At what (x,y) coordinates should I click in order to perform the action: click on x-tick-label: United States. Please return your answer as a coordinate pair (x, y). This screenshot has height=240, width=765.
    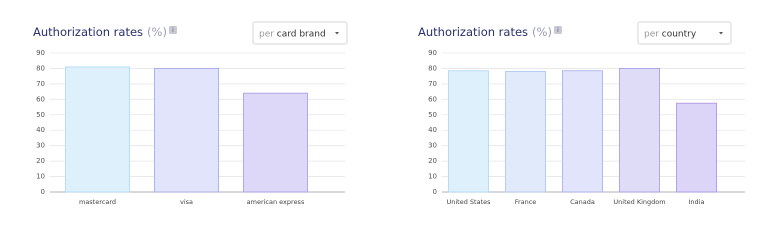
    Looking at the image, I should click on (468, 202).